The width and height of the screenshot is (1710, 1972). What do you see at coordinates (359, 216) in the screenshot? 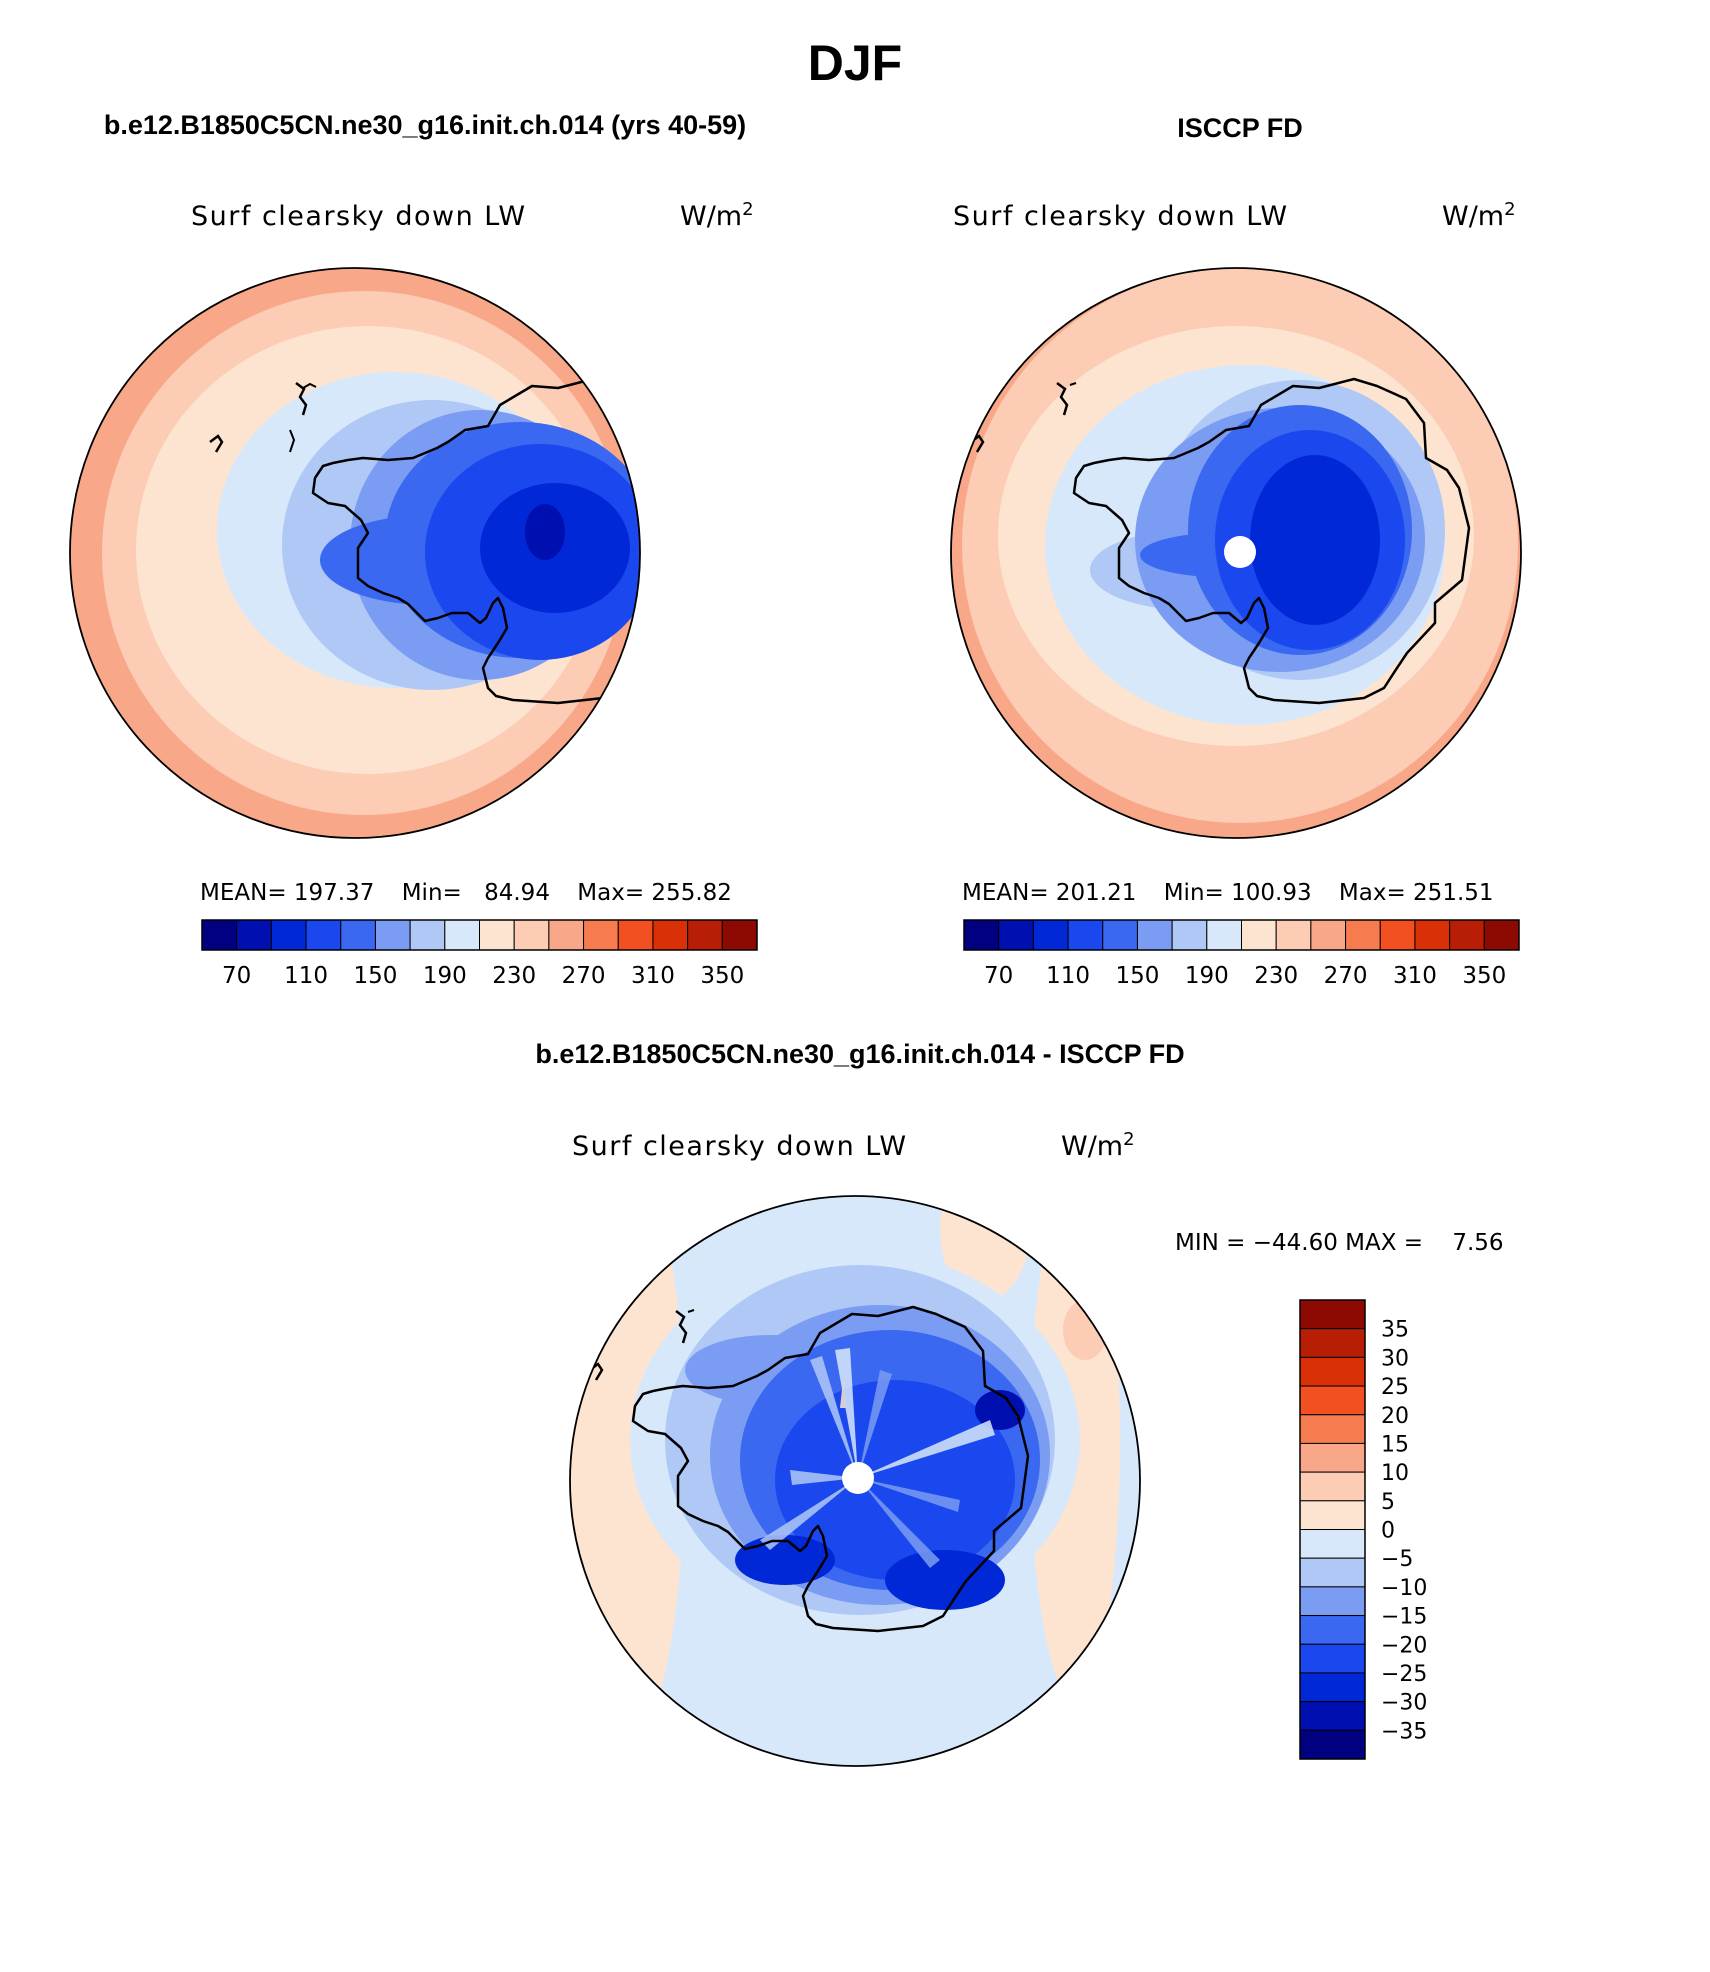
I see `panel-model-variable: Surf clearsky down LW` at bounding box center [359, 216].